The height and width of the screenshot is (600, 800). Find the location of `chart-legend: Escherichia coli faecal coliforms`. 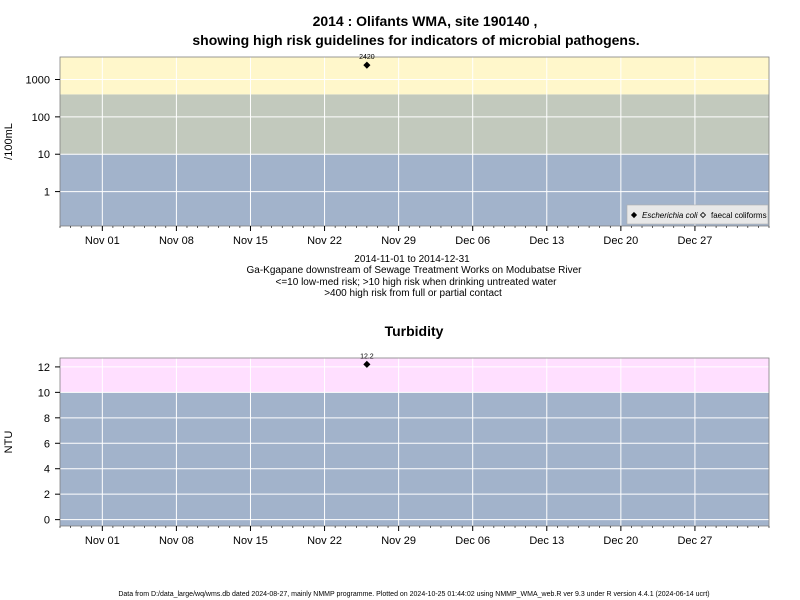

chart-legend: Escherichia coli faecal coliforms is located at coordinates (697, 214).